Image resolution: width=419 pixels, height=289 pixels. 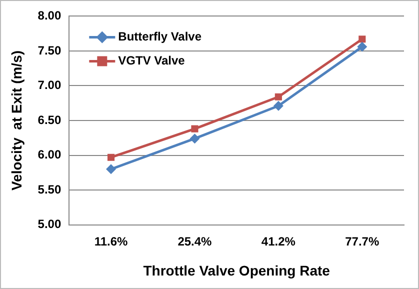 What do you see at coordinates (111, 241) in the screenshot?
I see `x-tick-label: 11.6%` at bounding box center [111, 241].